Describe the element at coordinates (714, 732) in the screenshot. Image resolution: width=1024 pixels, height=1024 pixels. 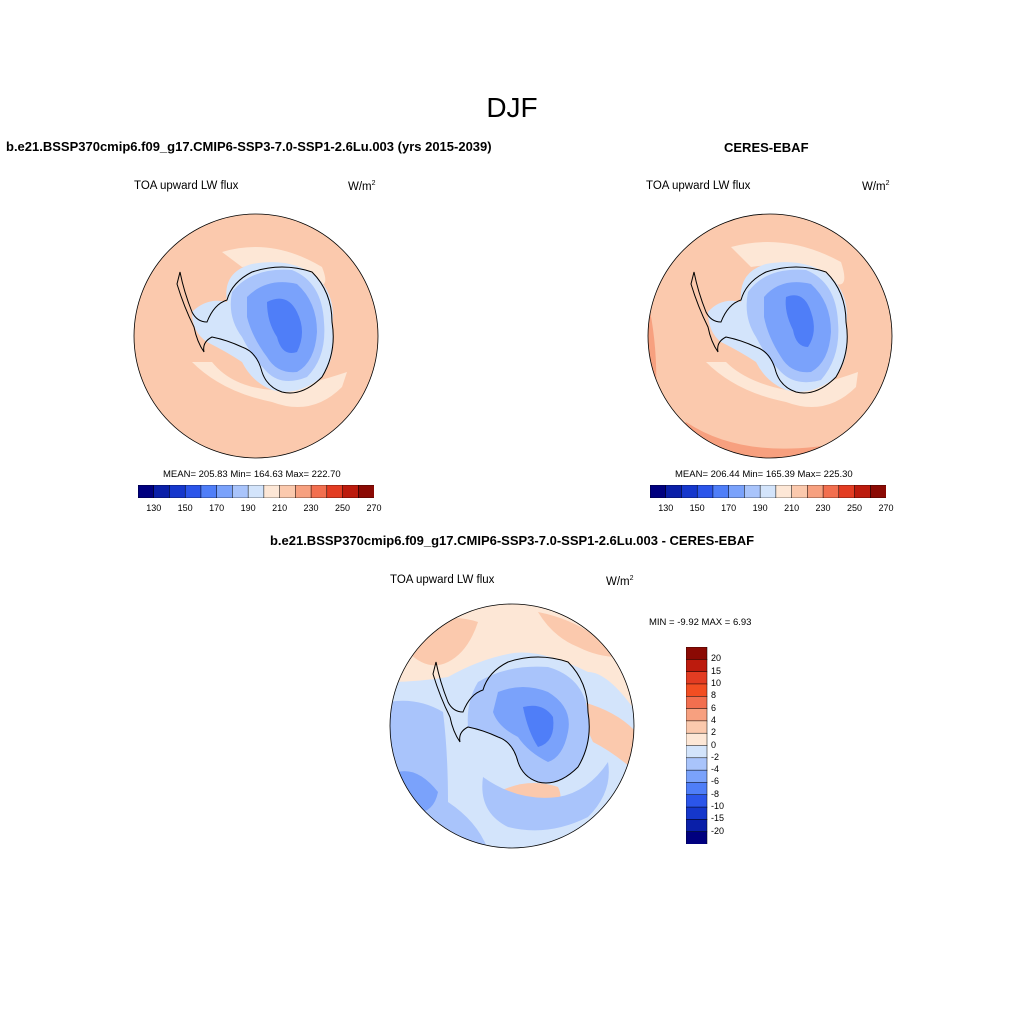
I see `diff-colorbar-label: 2` at that location.